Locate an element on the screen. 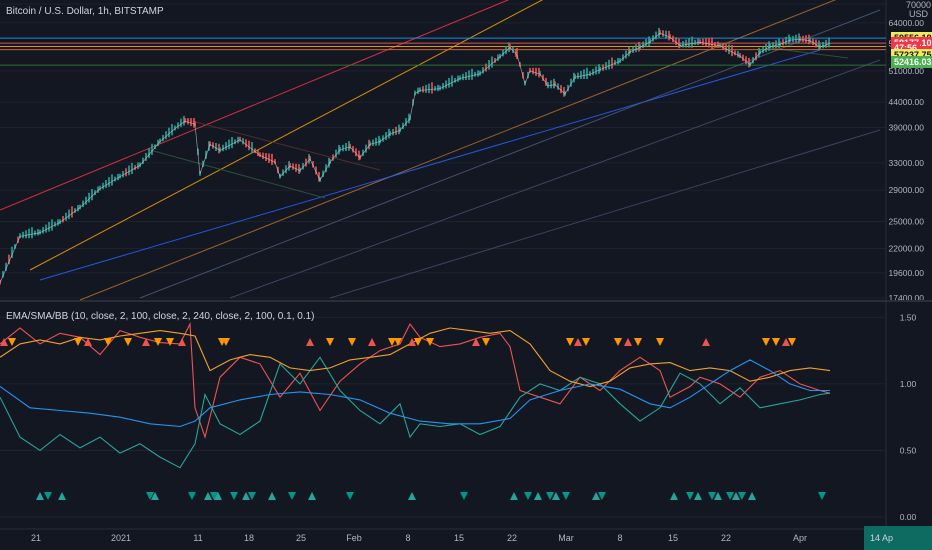  price-tick-label: 29000.00 is located at coordinates (907, 190).